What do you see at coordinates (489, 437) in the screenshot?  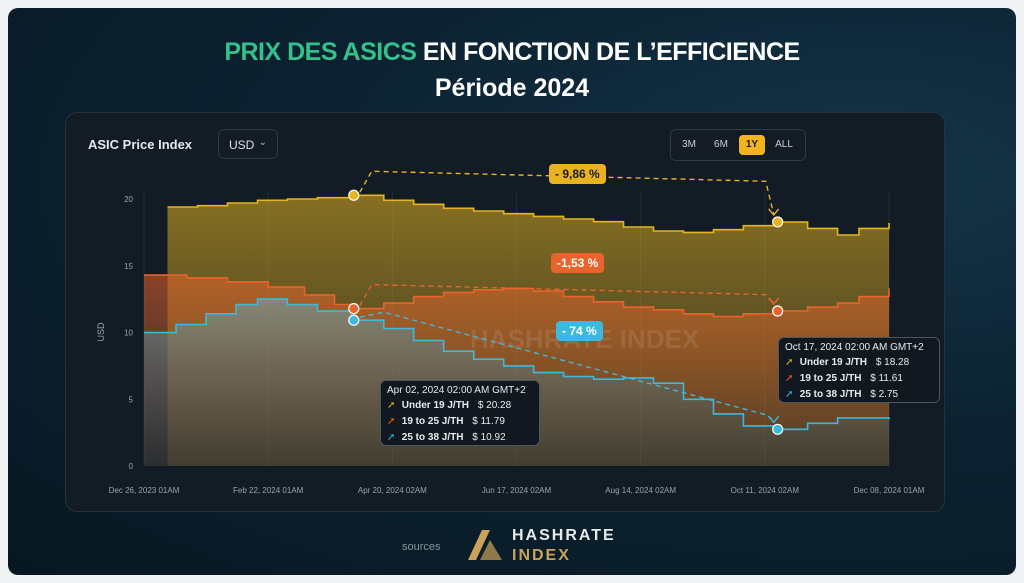 I see `series-value: $ 10.92` at bounding box center [489, 437].